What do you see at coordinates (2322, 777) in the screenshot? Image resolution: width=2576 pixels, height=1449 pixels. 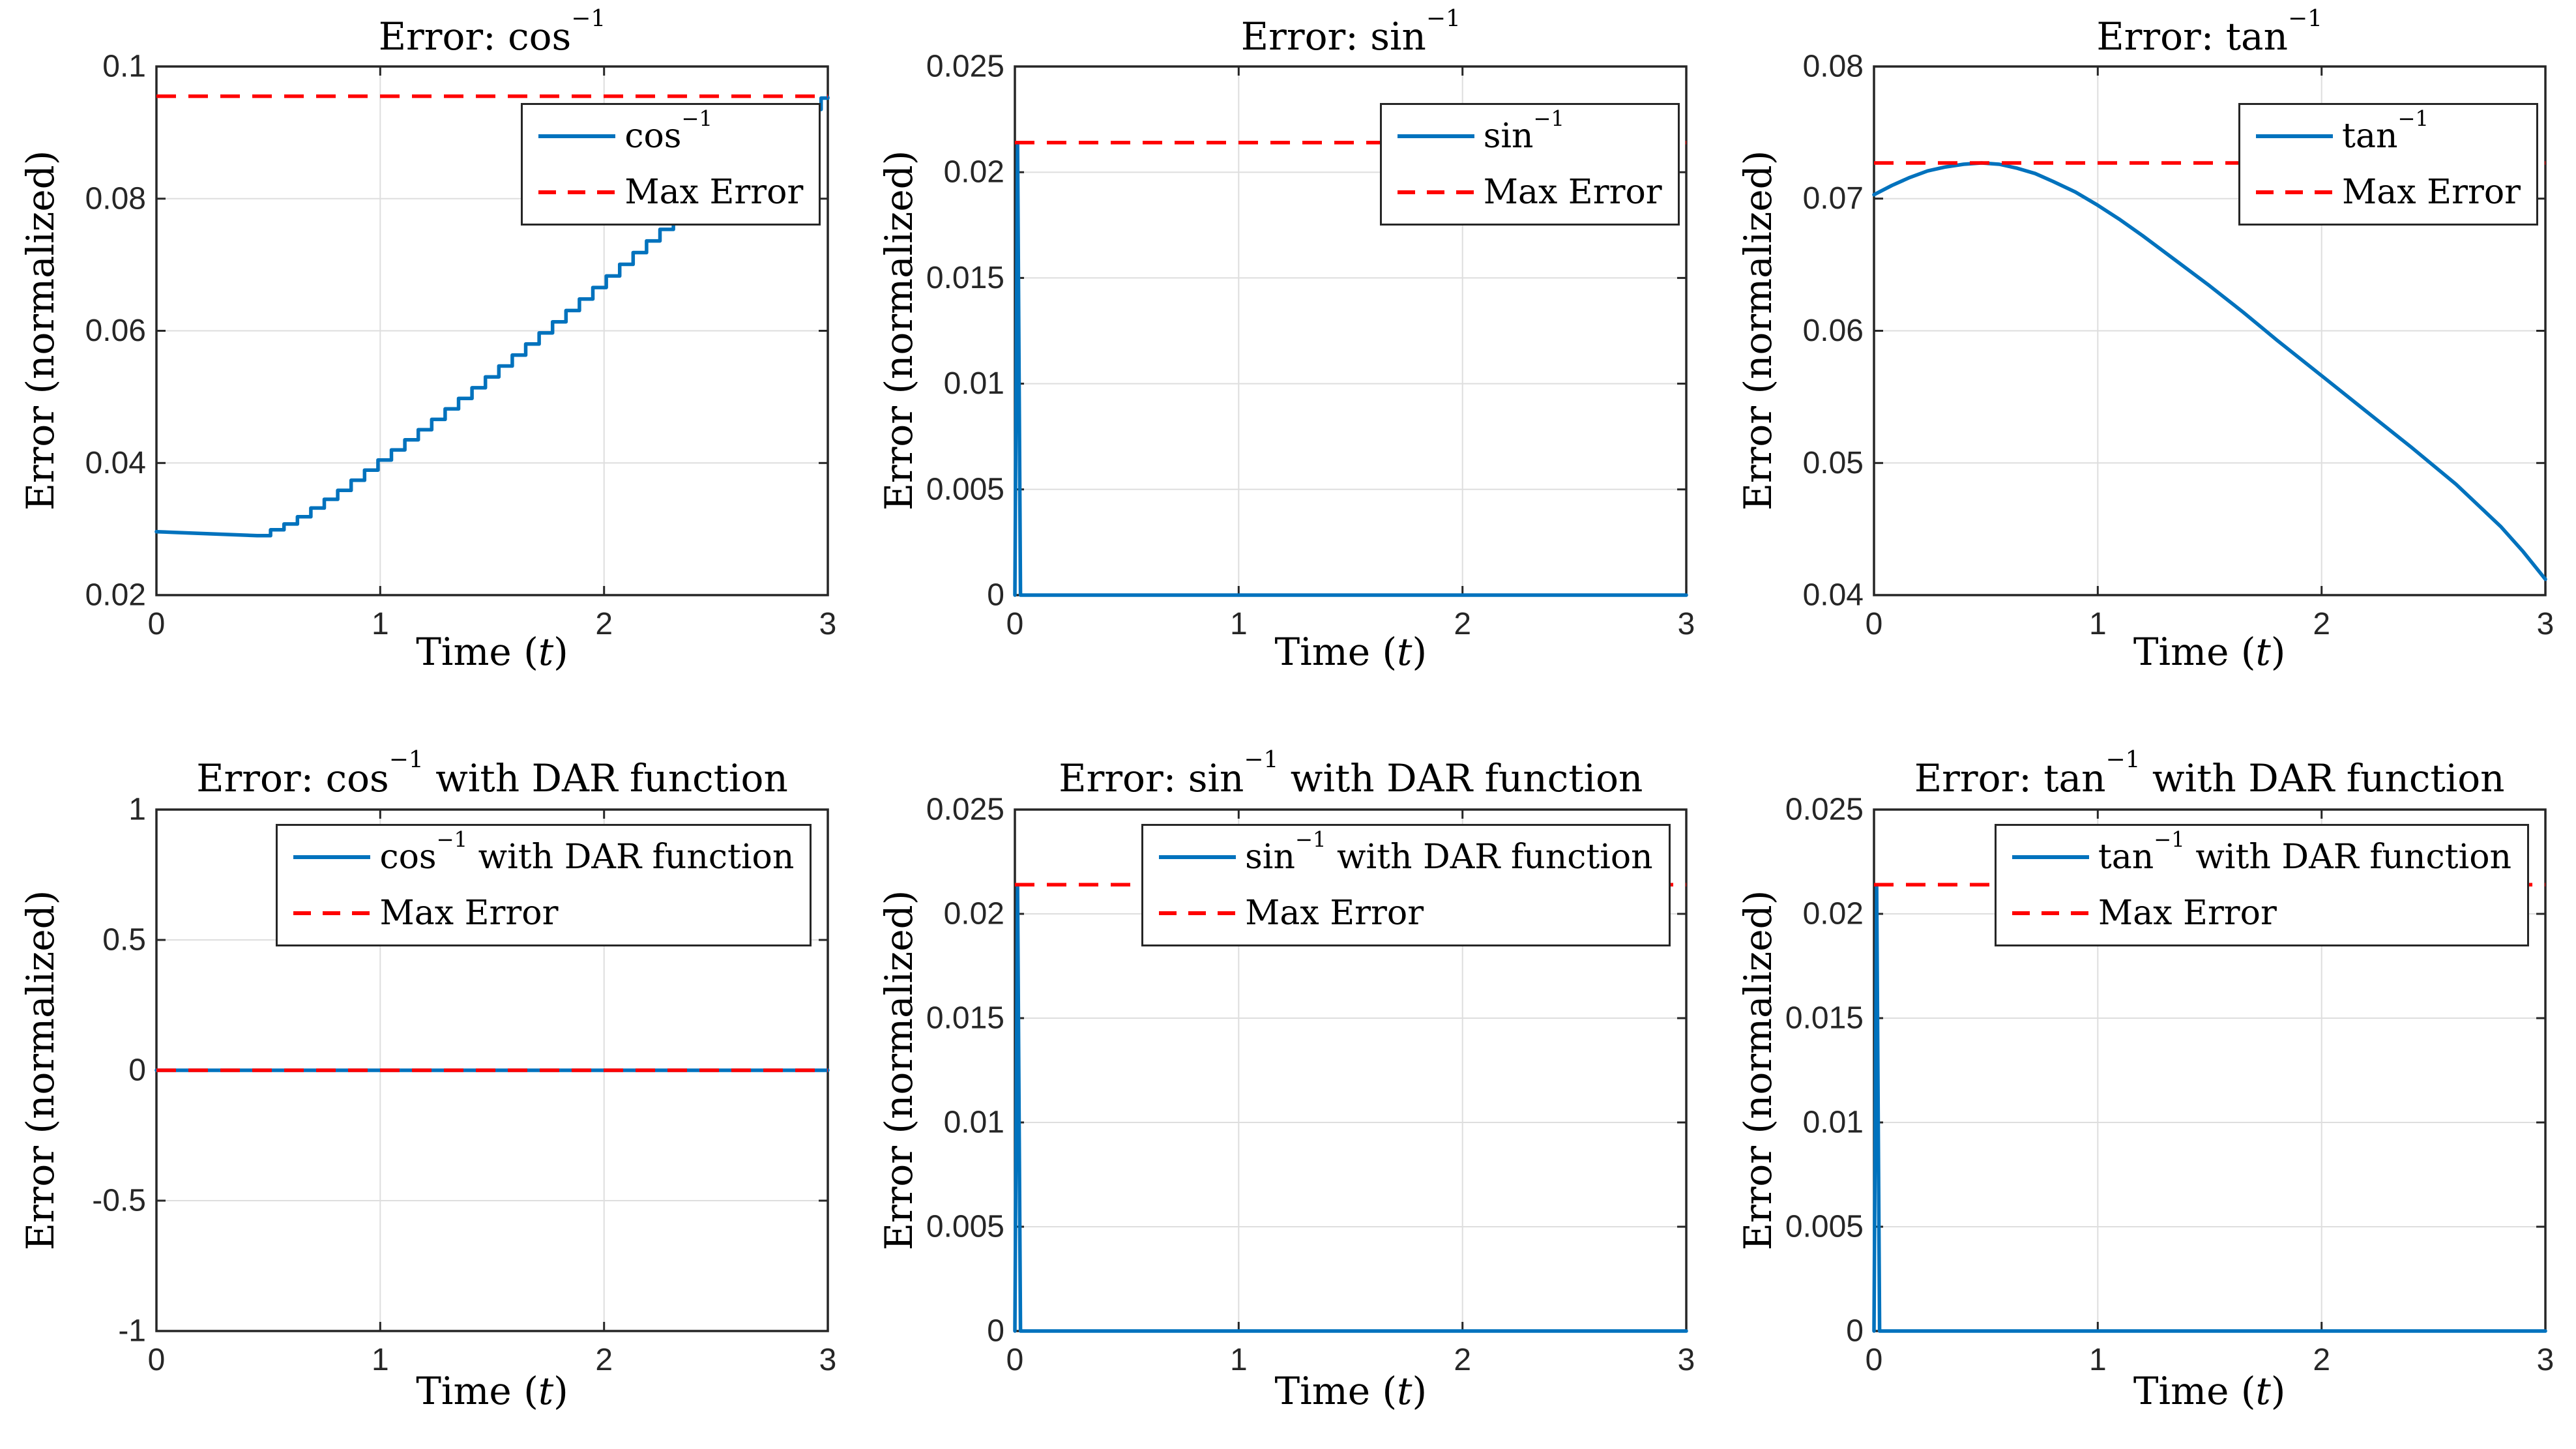 I see `title-suffix: with DAR function` at bounding box center [2322, 777].